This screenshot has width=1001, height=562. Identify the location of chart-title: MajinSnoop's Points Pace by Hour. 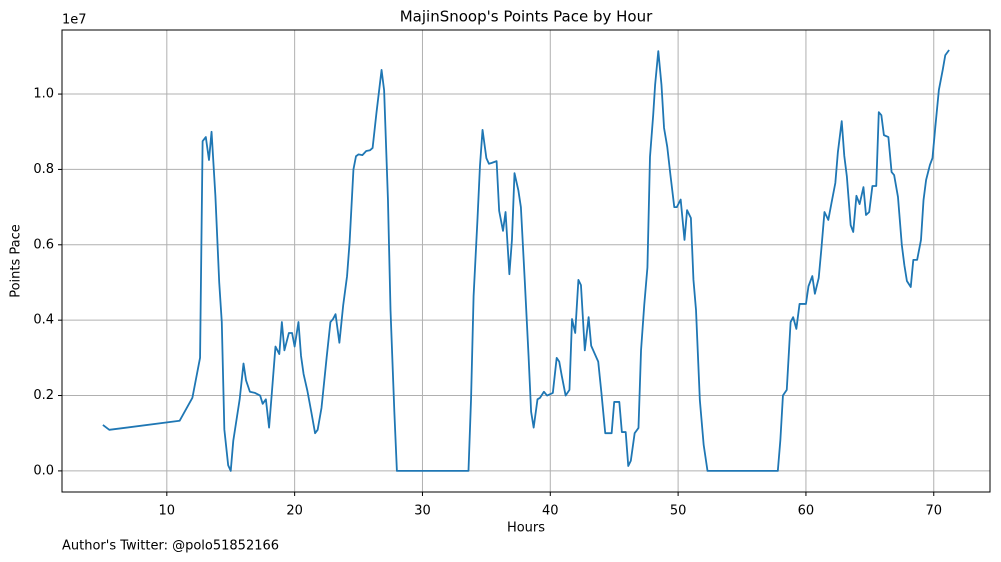
(526, 17).